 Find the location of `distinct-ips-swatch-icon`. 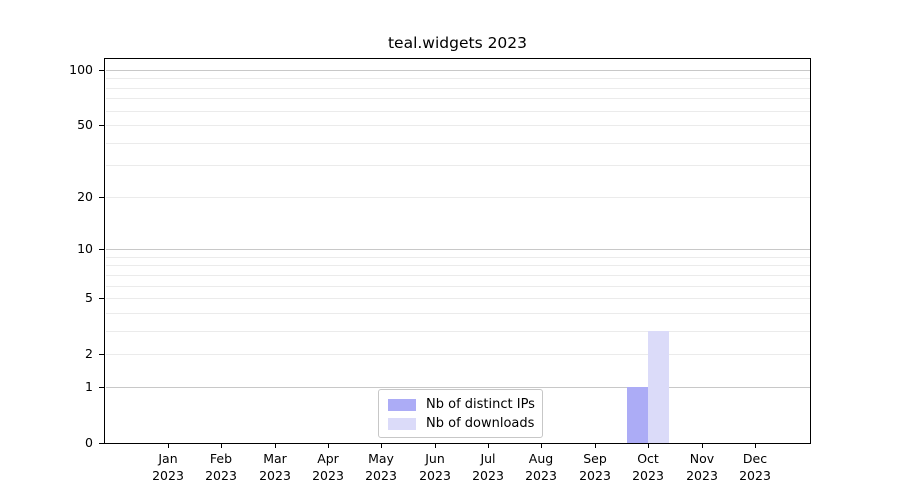

distinct-ips-swatch-icon is located at coordinates (402, 404).